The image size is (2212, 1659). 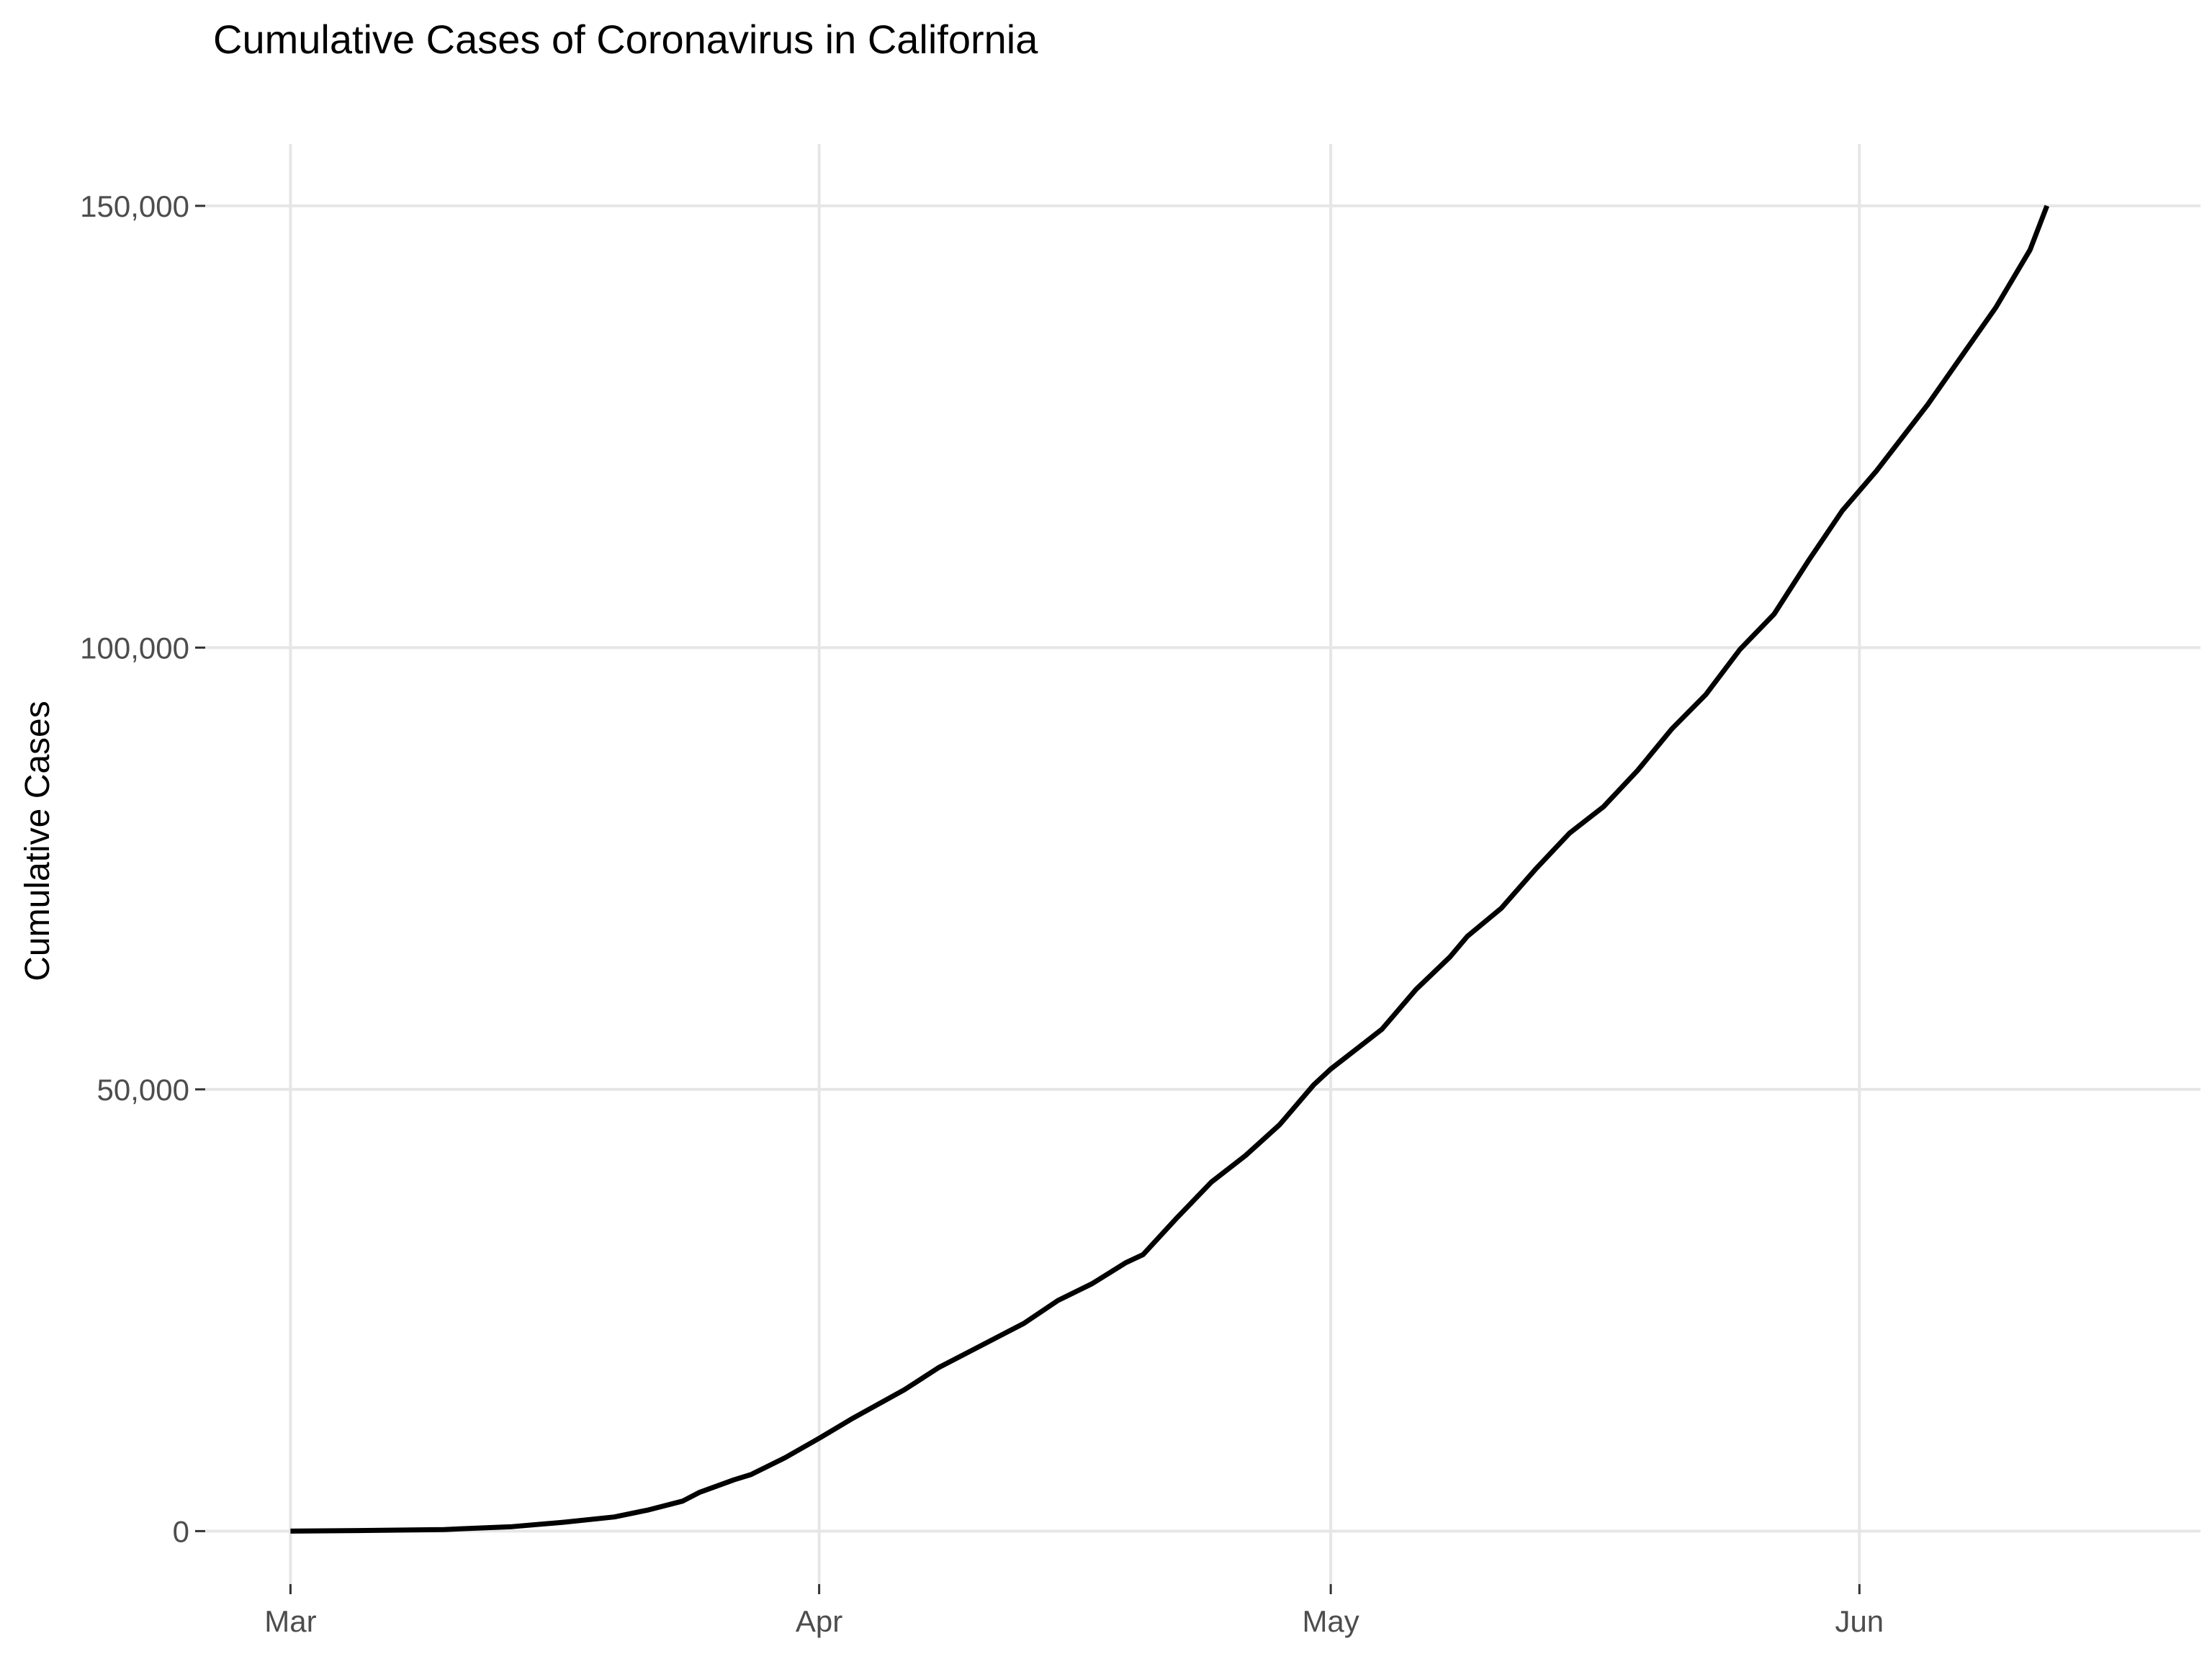 I want to click on x-tick-label: May, so click(x=1330, y=1621).